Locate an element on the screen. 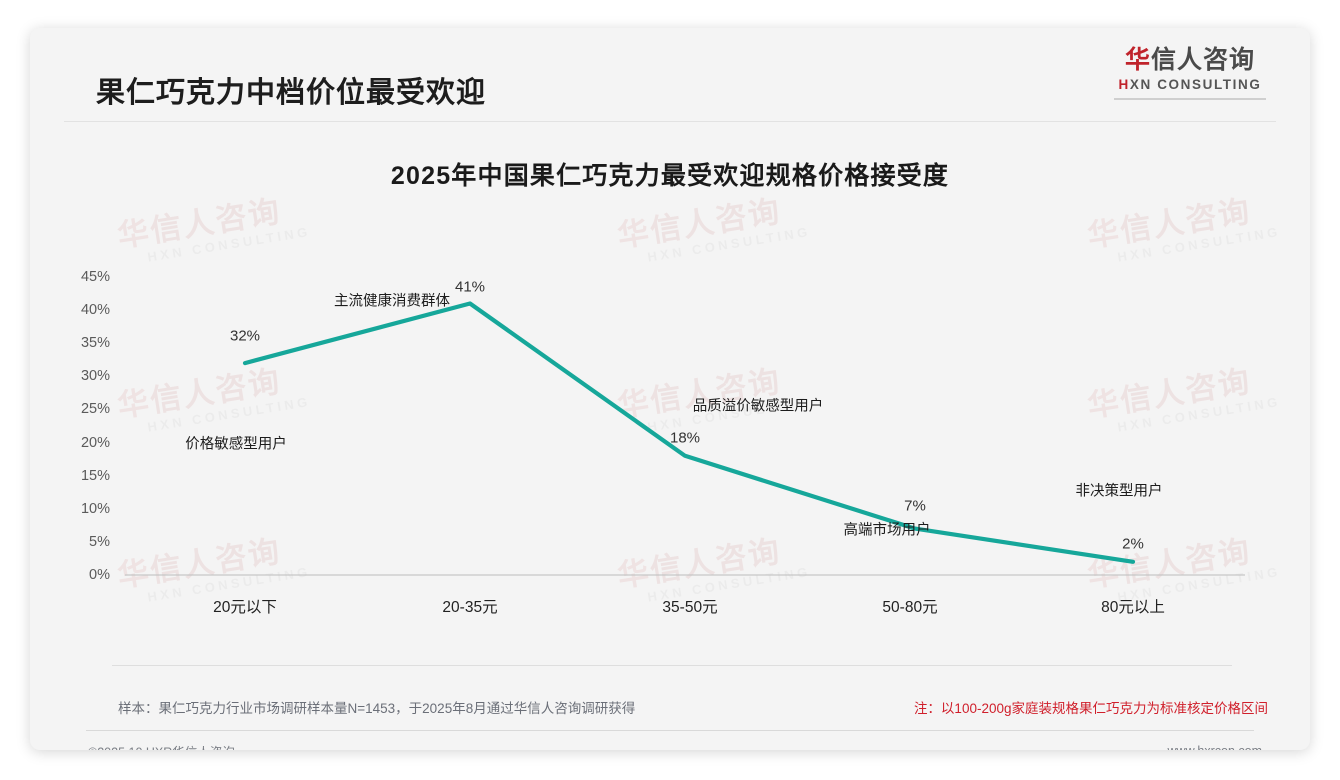 The height and width of the screenshot is (780, 1340). page-title: 果仁巧克力中档价位最受欢迎 is located at coordinates (291, 93).